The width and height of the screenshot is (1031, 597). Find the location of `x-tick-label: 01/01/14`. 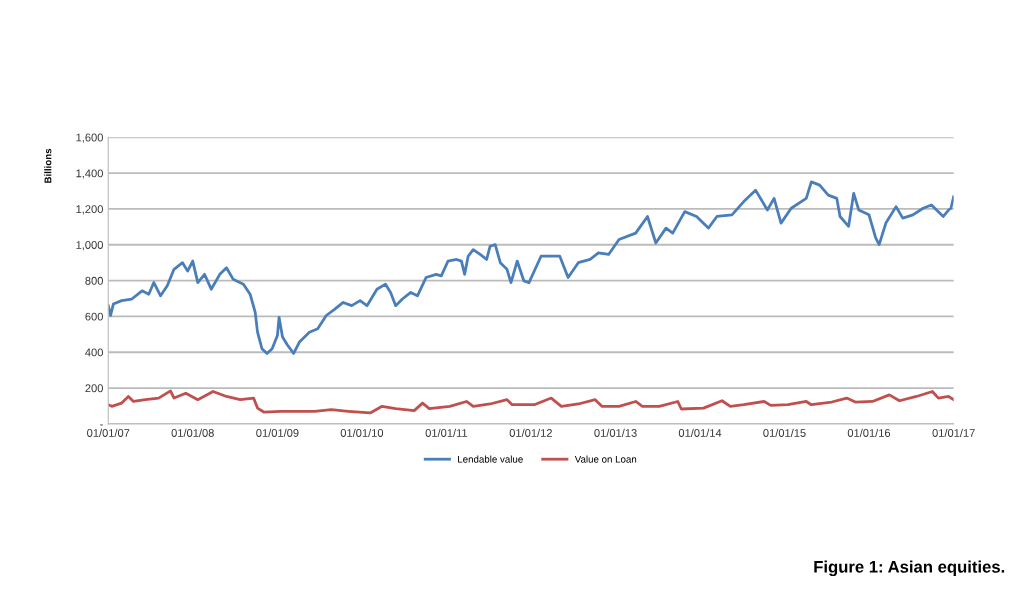

x-tick-label: 01/01/14 is located at coordinates (700, 432).